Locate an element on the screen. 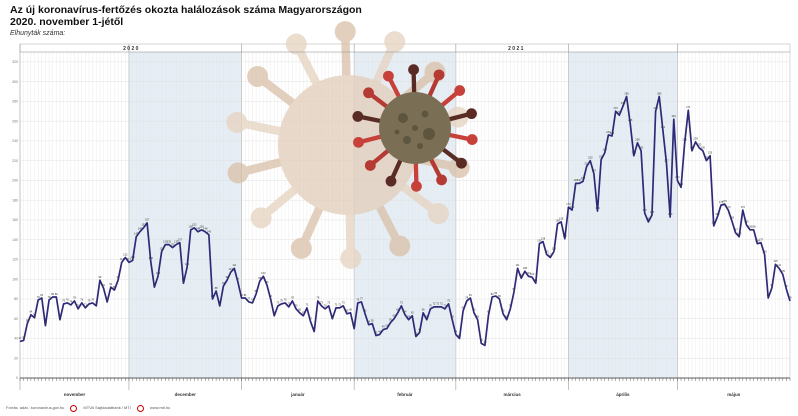 The height and width of the screenshot is (416, 798). data-label: 82 is located at coordinates (492, 294).